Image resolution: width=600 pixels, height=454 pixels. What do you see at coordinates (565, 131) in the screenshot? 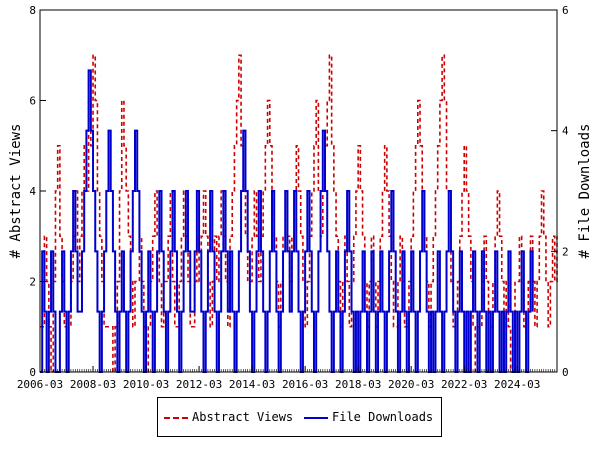
I see `y-right-tick-label: 4` at bounding box center [565, 131].